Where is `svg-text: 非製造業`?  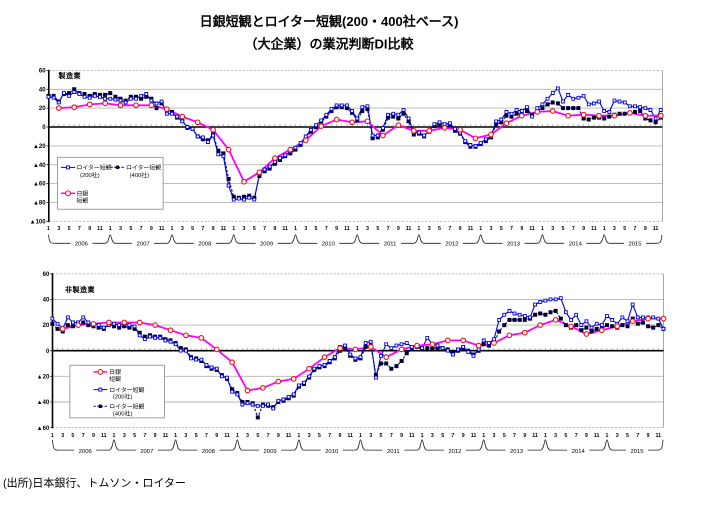 svg-text: 非製造業 is located at coordinates (80, 289).